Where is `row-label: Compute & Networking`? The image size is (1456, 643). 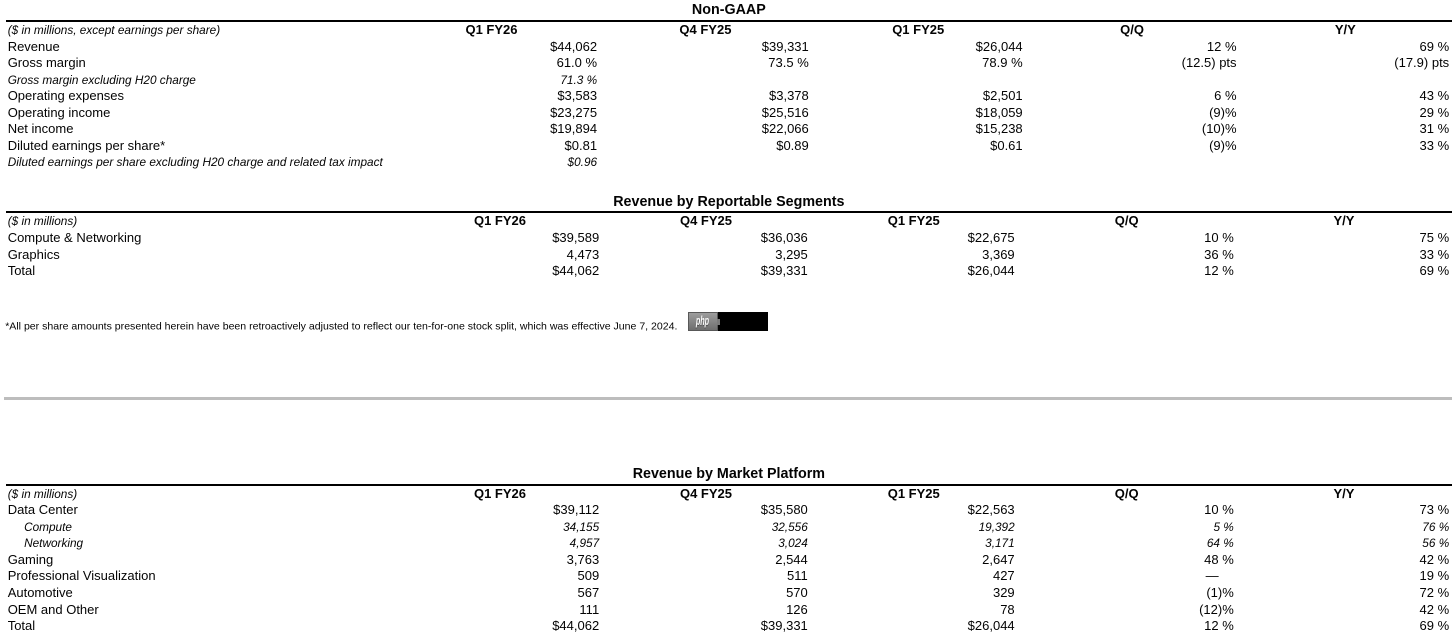
row-label: Compute & Networking is located at coordinates (74, 238).